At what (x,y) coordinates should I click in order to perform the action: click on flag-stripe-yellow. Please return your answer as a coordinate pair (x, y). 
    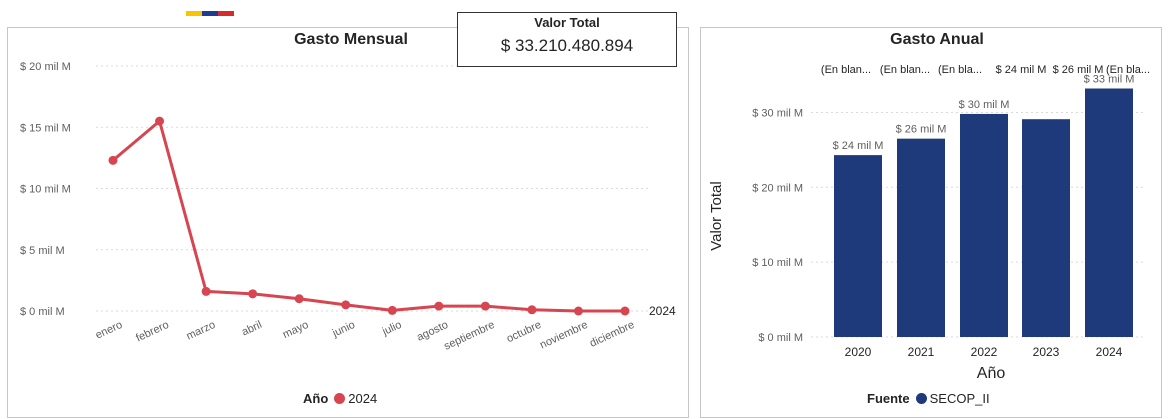
    Looking at the image, I should click on (194, 13).